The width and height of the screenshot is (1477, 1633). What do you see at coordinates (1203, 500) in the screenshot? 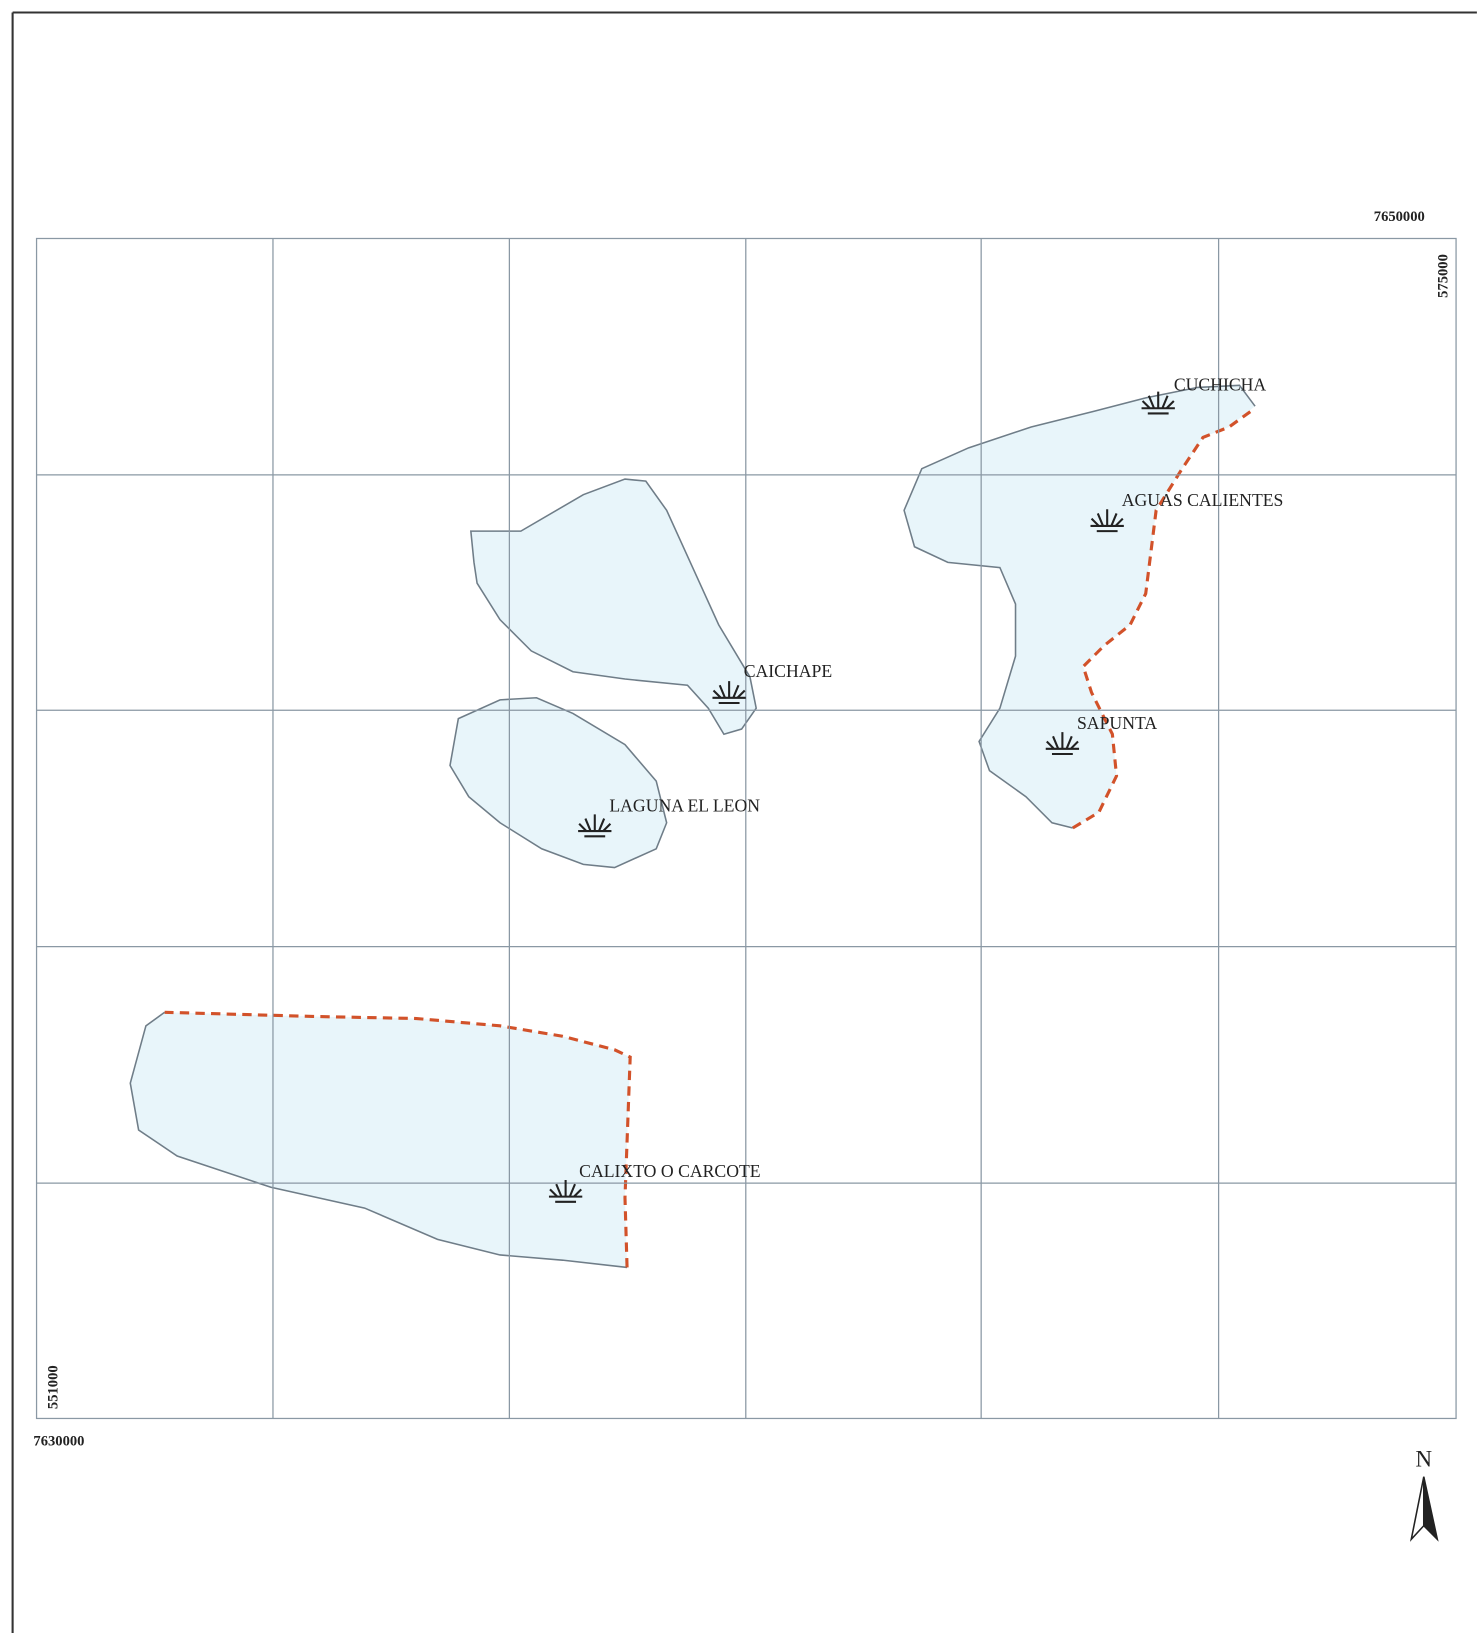
I see `place-label: AGUAS CALIENTES` at bounding box center [1203, 500].